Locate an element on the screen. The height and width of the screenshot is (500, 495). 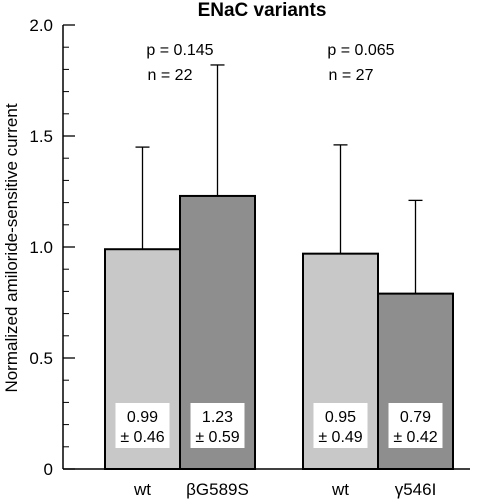
y-tick-label: 1.0 is located at coordinates (41, 247).